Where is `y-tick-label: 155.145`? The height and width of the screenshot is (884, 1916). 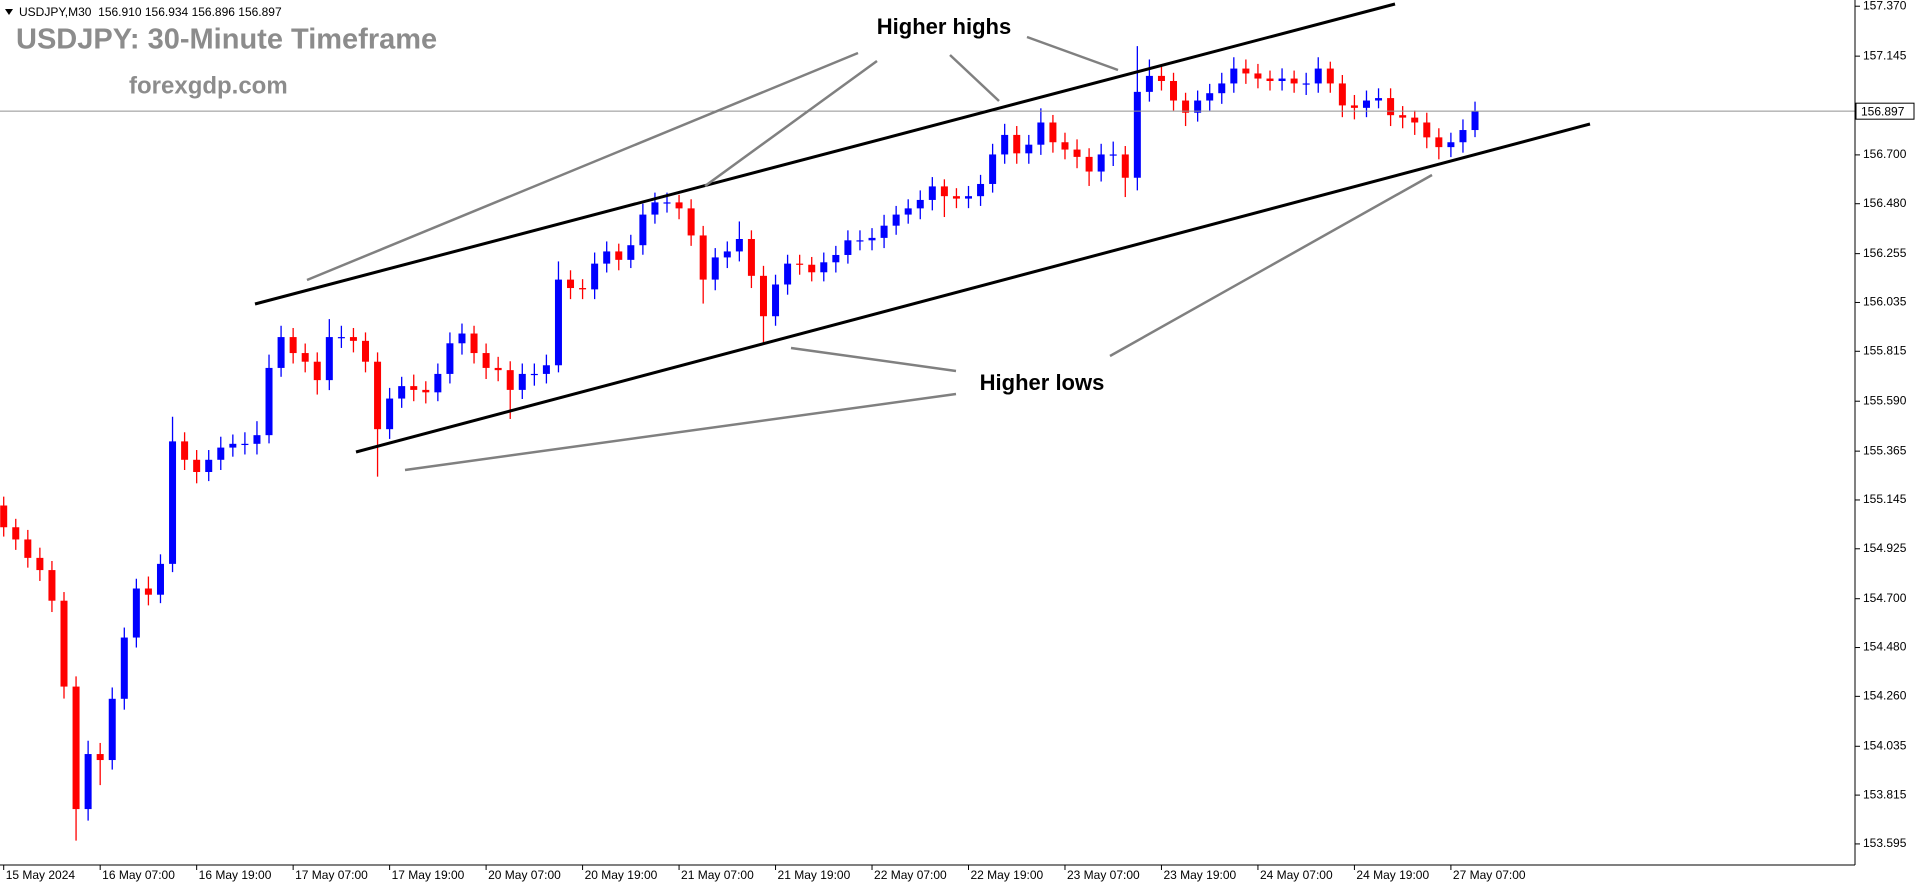 y-tick-label: 155.145 is located at coordinates (1885, 499).